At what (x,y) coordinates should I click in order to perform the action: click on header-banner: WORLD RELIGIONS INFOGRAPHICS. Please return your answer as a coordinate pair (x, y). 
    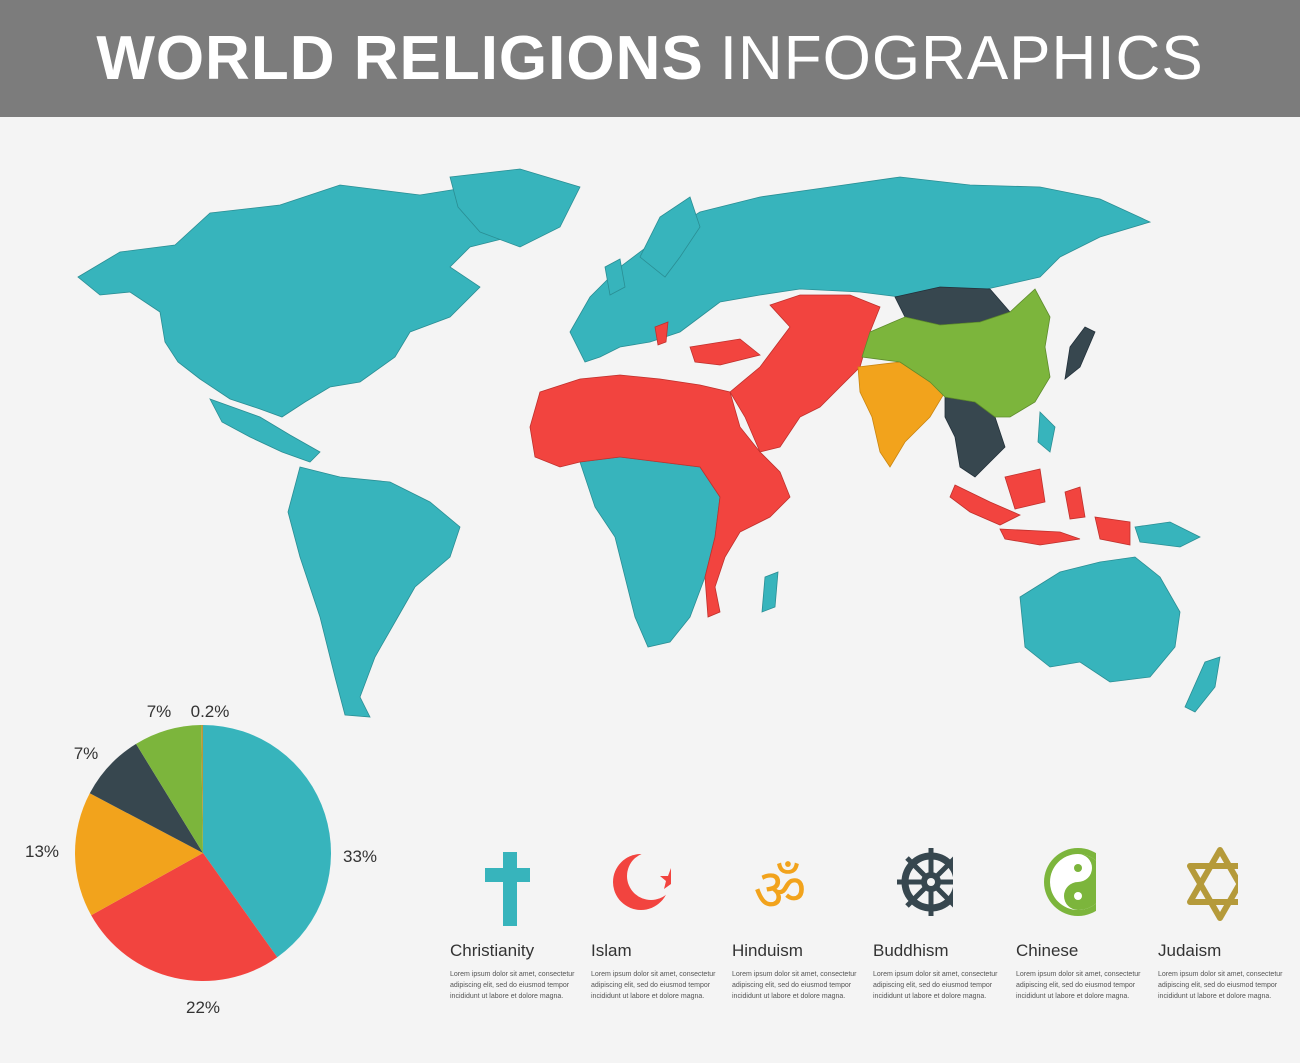
    Looking at the image, I should click on (650, 58).